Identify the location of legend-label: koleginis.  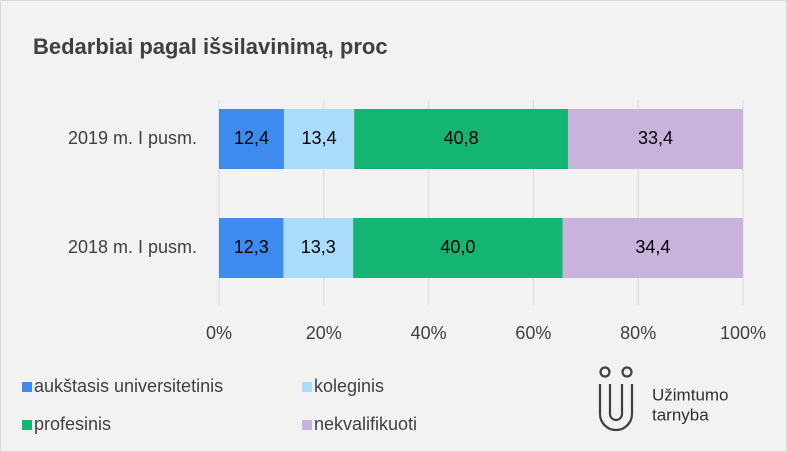
(349, 386).